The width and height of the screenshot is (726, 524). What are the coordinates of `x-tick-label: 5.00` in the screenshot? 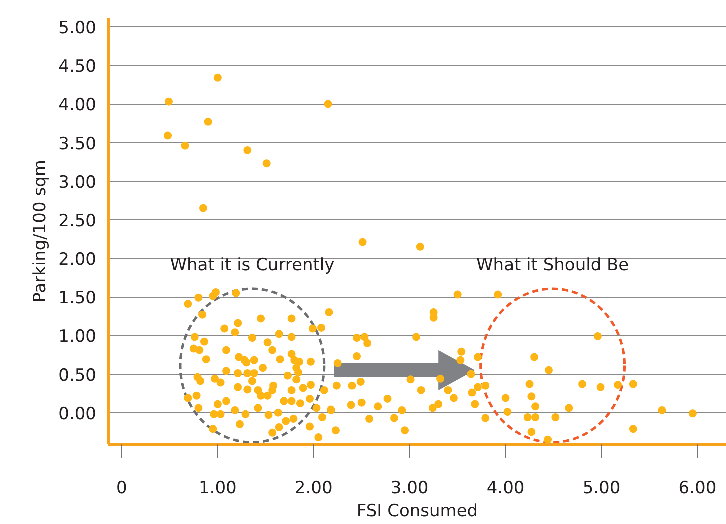 It's located at (601, 488).